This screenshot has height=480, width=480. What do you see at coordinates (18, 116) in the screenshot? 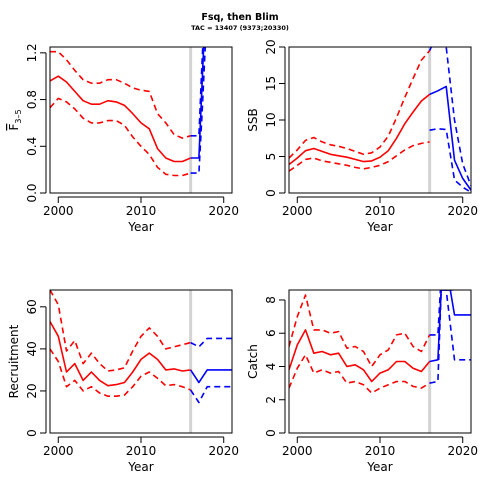
I see `fbar-ylabel-sub: 3–5` at bounding box center [18, 116].